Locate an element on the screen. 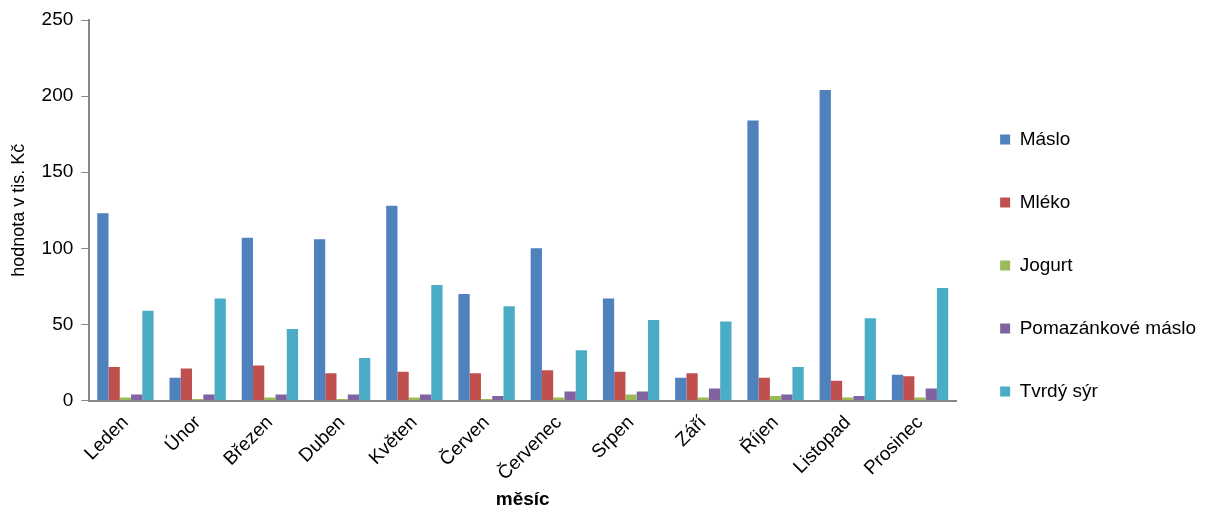 The width and height of the screenshot is (1212, 515). y-axis-title: hodnota v tis. Kč is located at coordinates (17, 210).